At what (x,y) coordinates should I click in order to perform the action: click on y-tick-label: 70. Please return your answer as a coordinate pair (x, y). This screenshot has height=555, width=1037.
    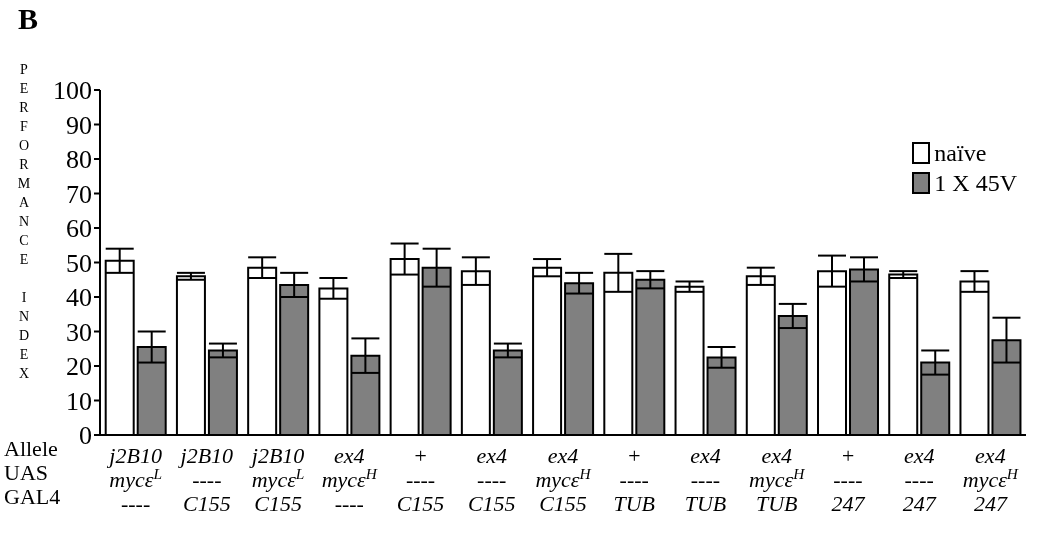
    Looking at the image, I should click on (79, 194).